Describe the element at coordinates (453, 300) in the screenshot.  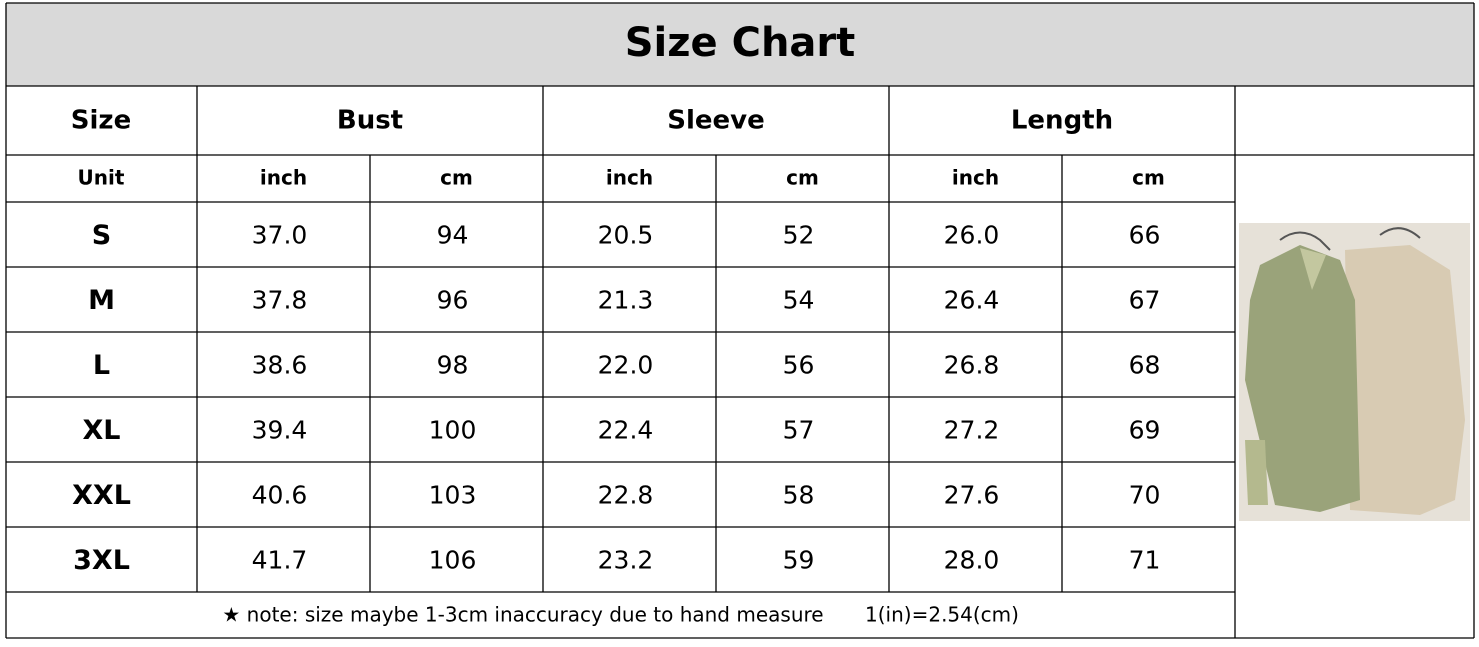
I see `value-cell: 96` at that location.